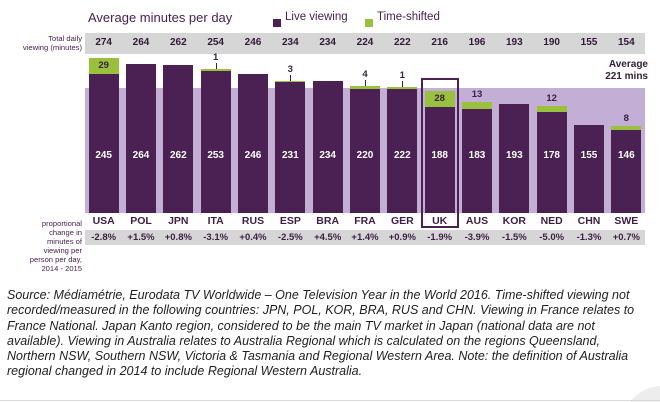 This screenshot has width=660, height=402. I want to click on time-shifted-value: 28, so click(439, 98).